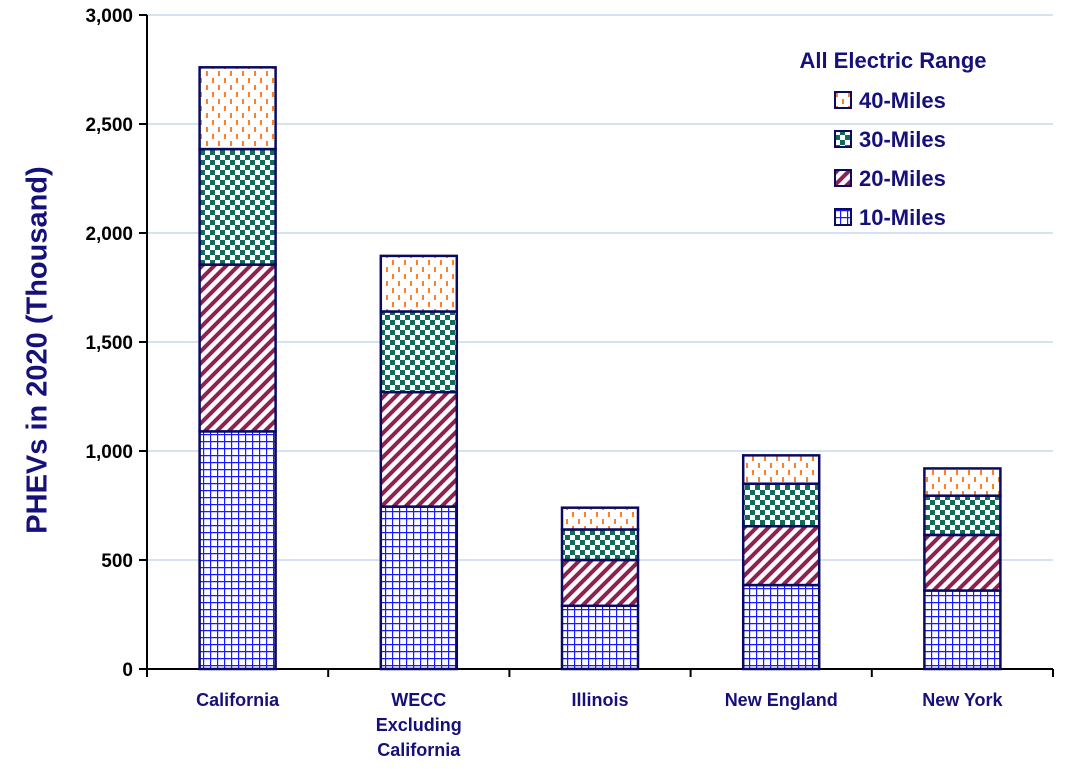 The height and width of the screenshot is (769, 1076). I want to click on legend-title: All Electric Range, so click(892, 60).